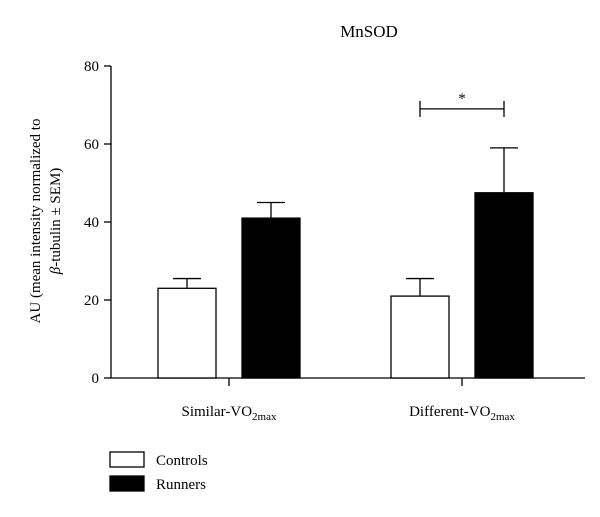 This screenshot has height=517, width=600. I want to click on y-tick-label-60: 60, so click(91, 145).